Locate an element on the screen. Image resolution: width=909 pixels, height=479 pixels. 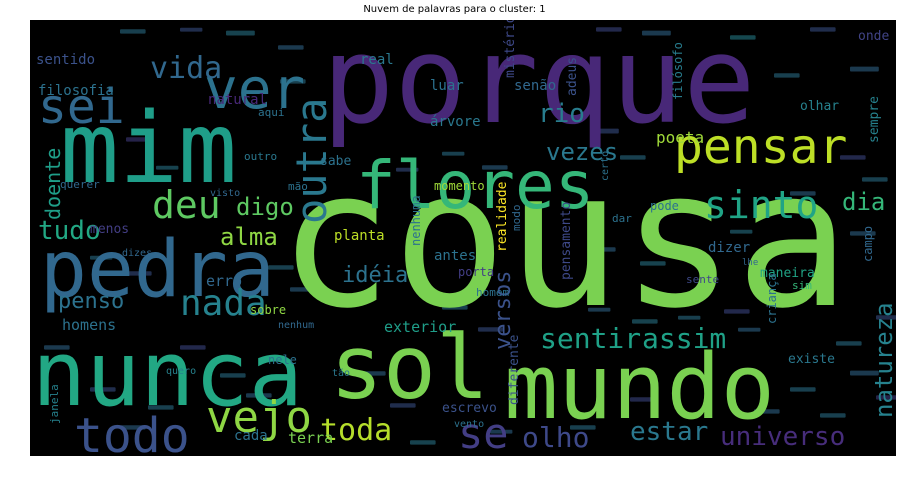
word-todo: todo is located at coordinates (132, 432).